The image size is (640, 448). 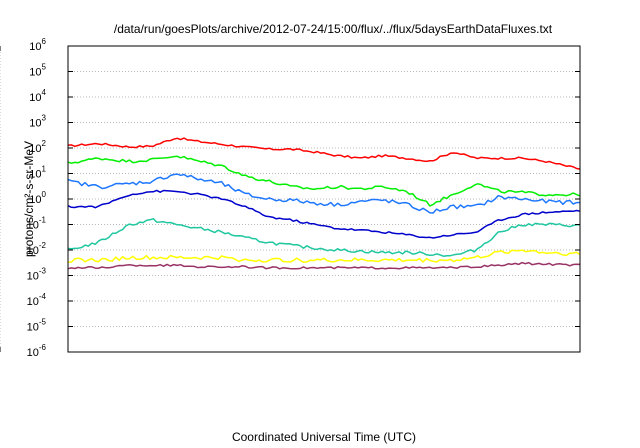 I want to click on y-tick-exponent: 1, so click(x=44, y=169).